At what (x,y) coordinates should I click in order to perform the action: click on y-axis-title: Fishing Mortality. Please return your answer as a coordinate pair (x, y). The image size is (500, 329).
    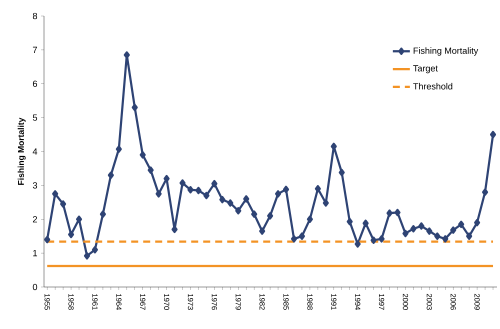
    Looking at the image, I should click on (22, 151).